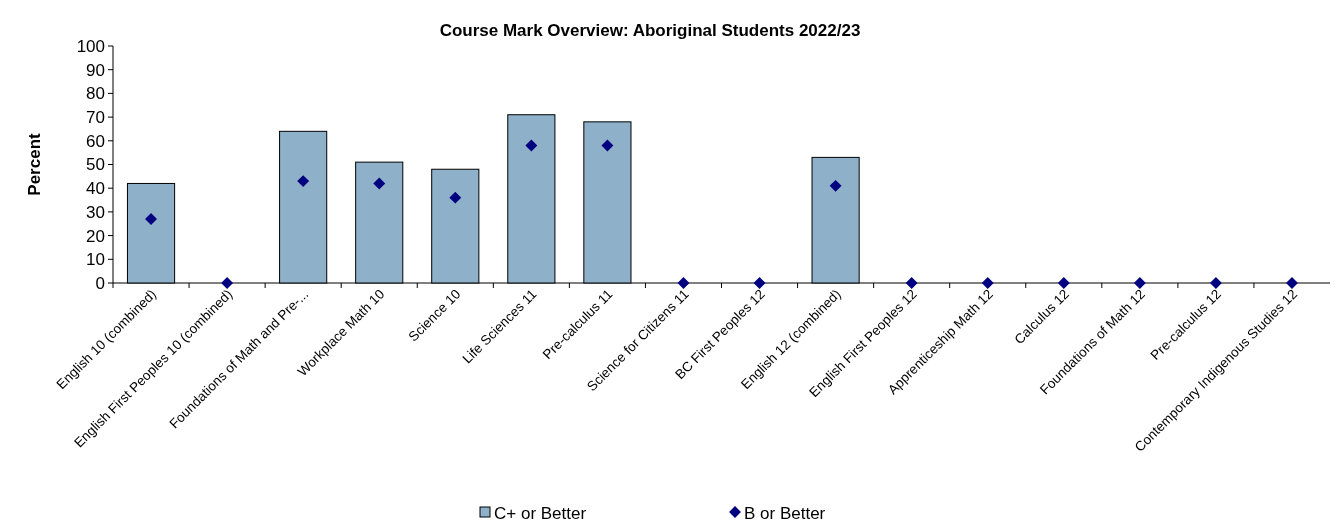 The height and width of the screenshot is (529, 1343). What do you see at coordinates (95, 94) in the screenshot?
I see `y-tick-label: 80` at bounding box center [95, 94].